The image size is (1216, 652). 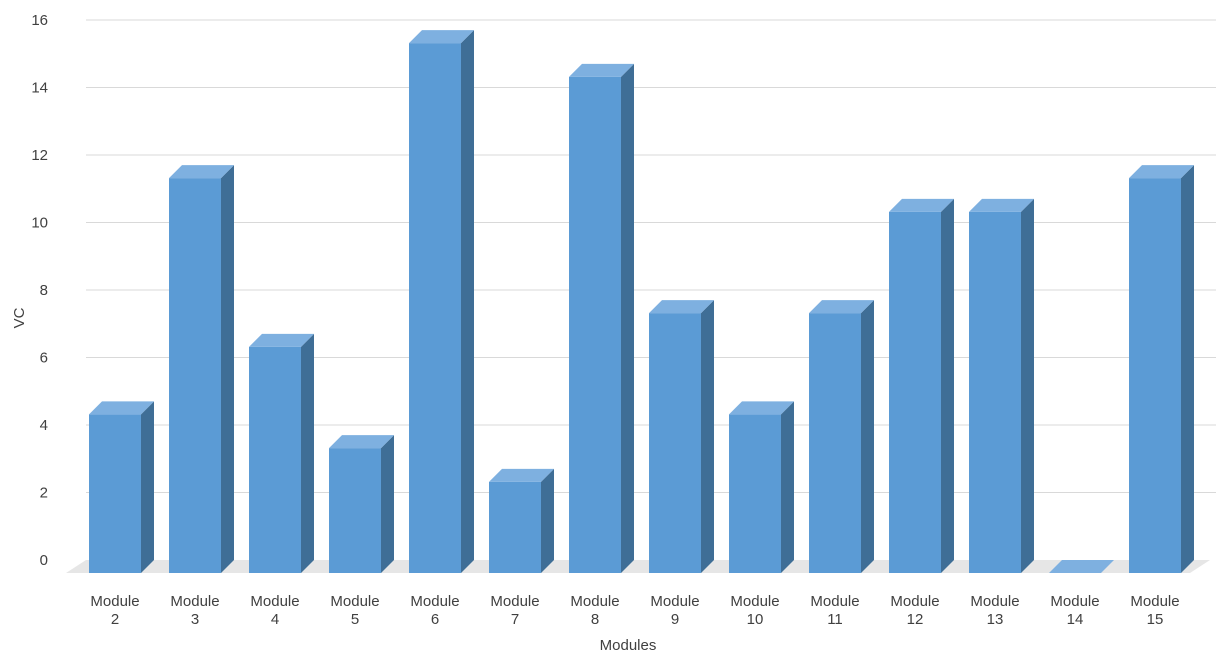 I want to click on x-tick-label: Module 14, so click(x=1074, y=610).